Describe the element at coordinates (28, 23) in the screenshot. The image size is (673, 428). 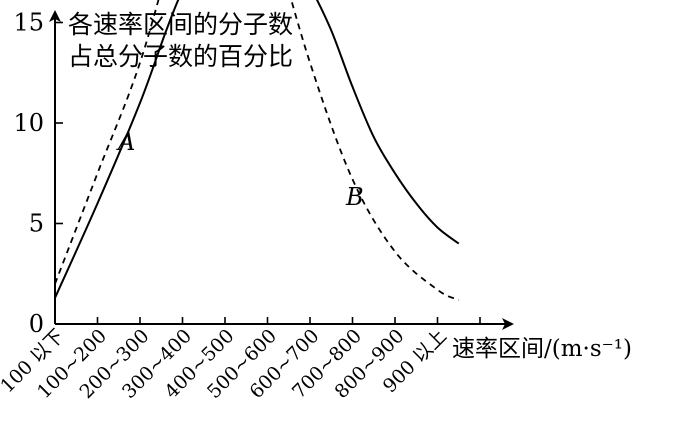
I see `y-tick-label: 15` at that location.